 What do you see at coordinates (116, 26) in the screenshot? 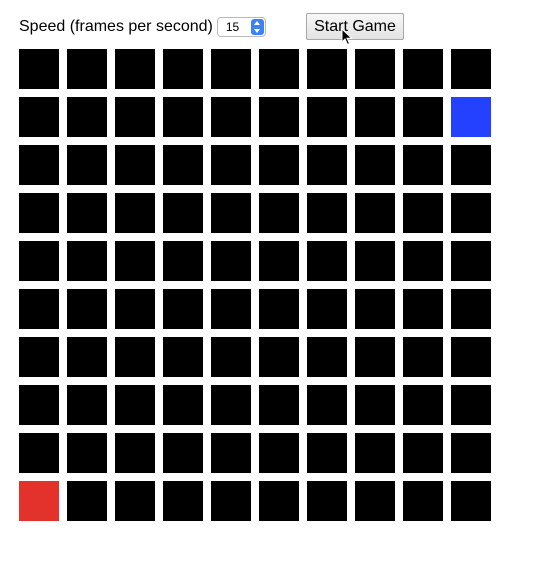
I see `speed-label: Speed (frames per second)` at bounding box center [116, 26].